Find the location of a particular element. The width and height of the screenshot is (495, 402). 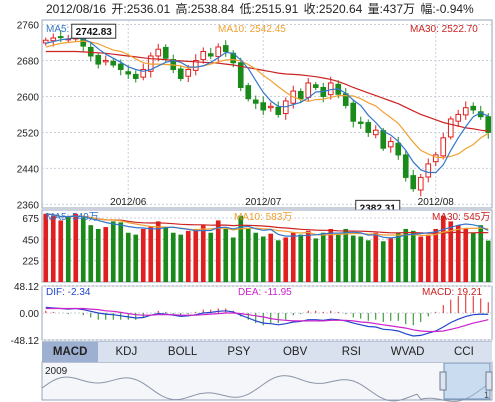

price-tick-label: 2440 is located at coordinates (28, 169).